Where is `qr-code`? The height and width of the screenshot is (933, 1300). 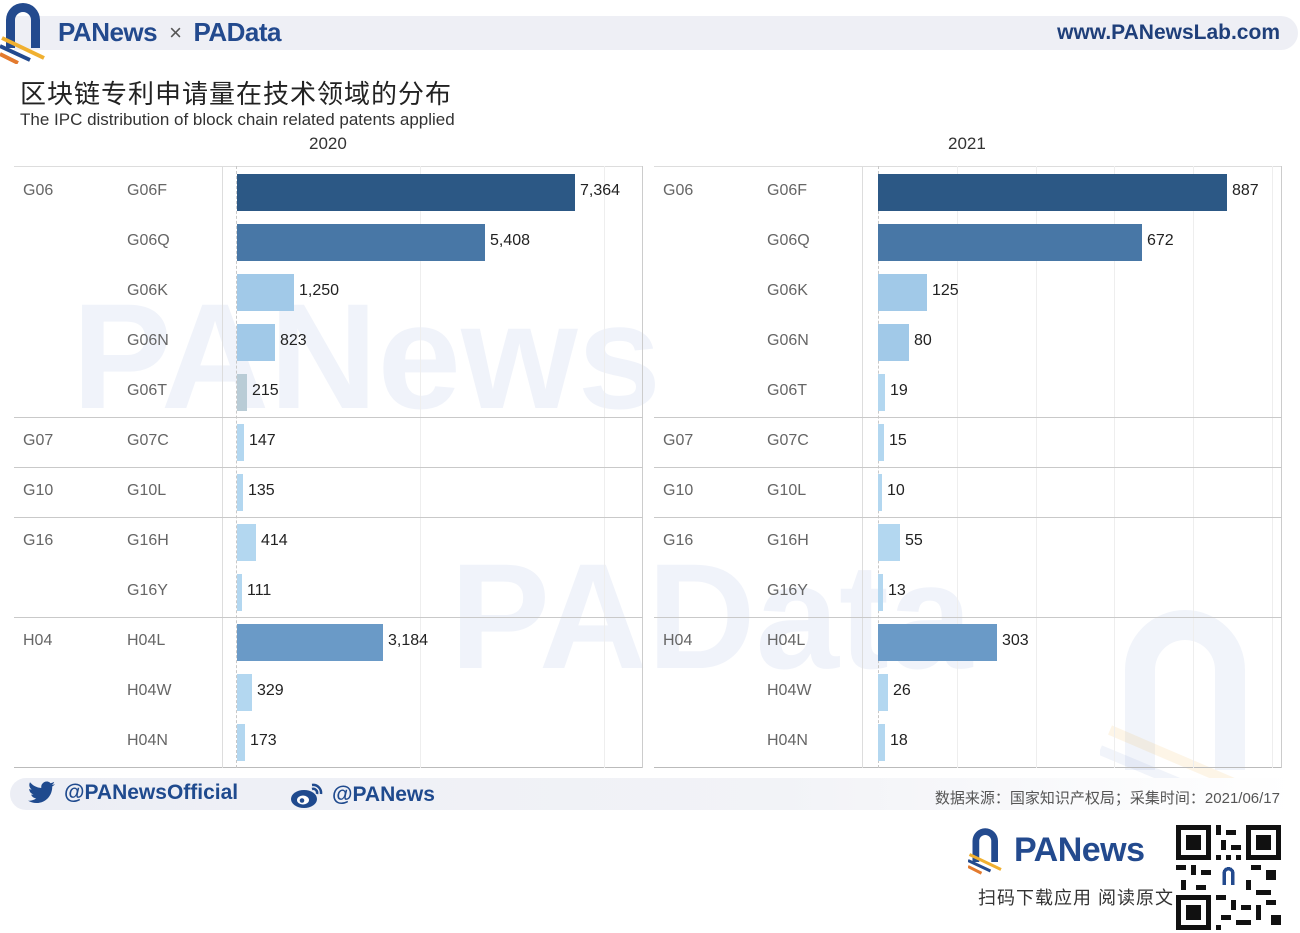
qr-code is located at coordinates (1228, 877).